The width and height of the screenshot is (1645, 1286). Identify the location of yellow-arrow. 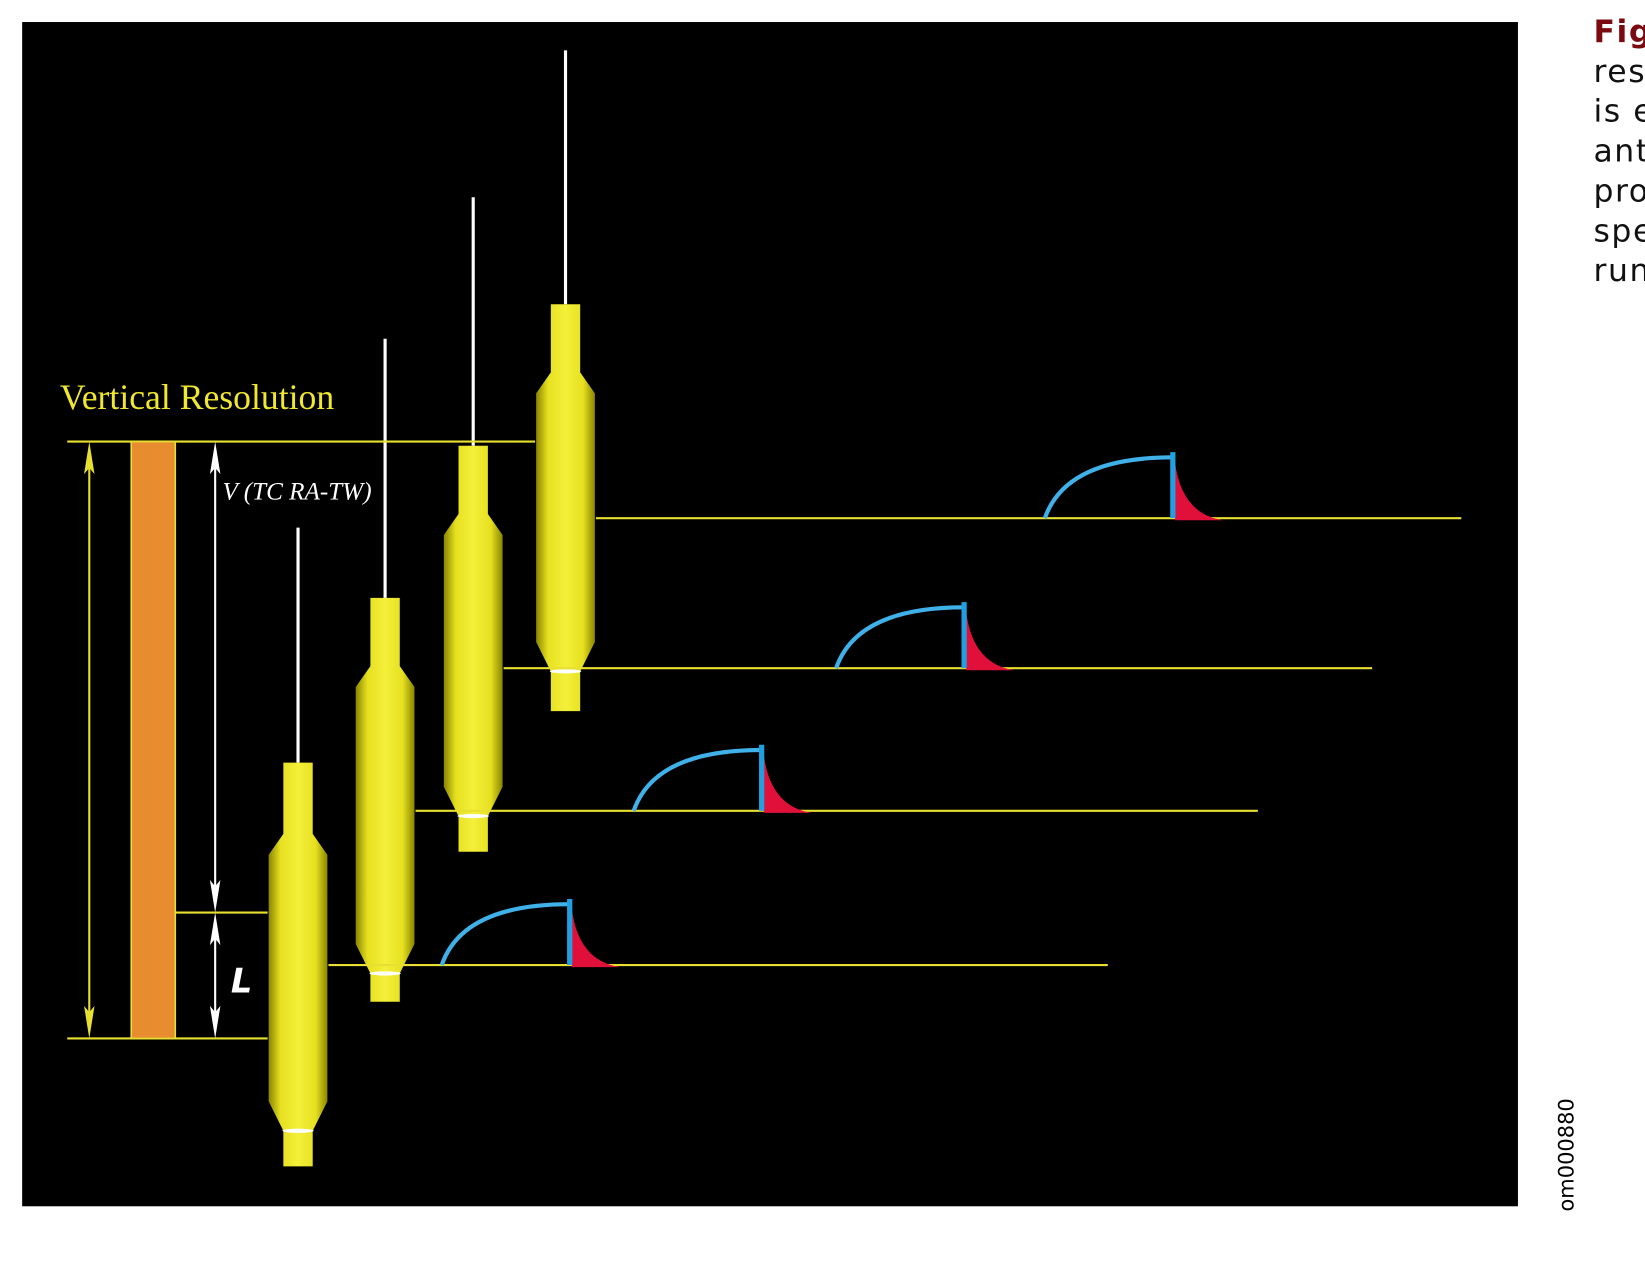
(89, 740).